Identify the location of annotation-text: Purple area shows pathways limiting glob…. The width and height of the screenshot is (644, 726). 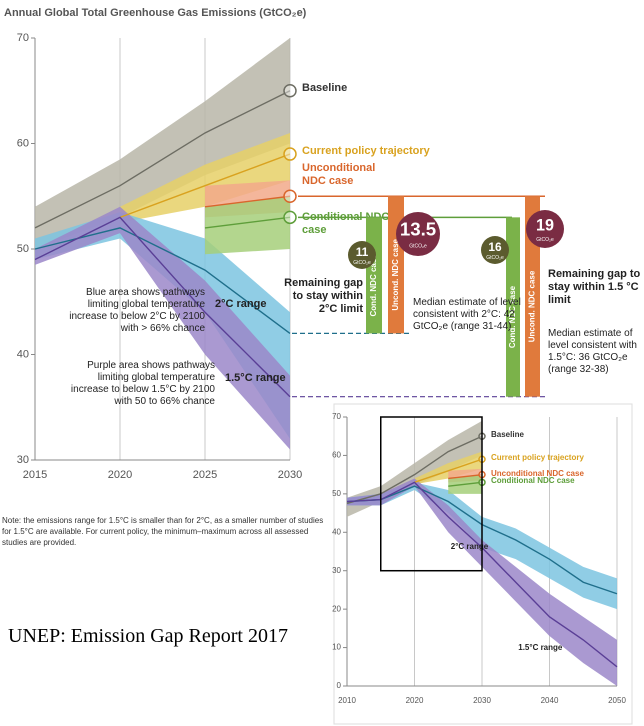
(142, 383).